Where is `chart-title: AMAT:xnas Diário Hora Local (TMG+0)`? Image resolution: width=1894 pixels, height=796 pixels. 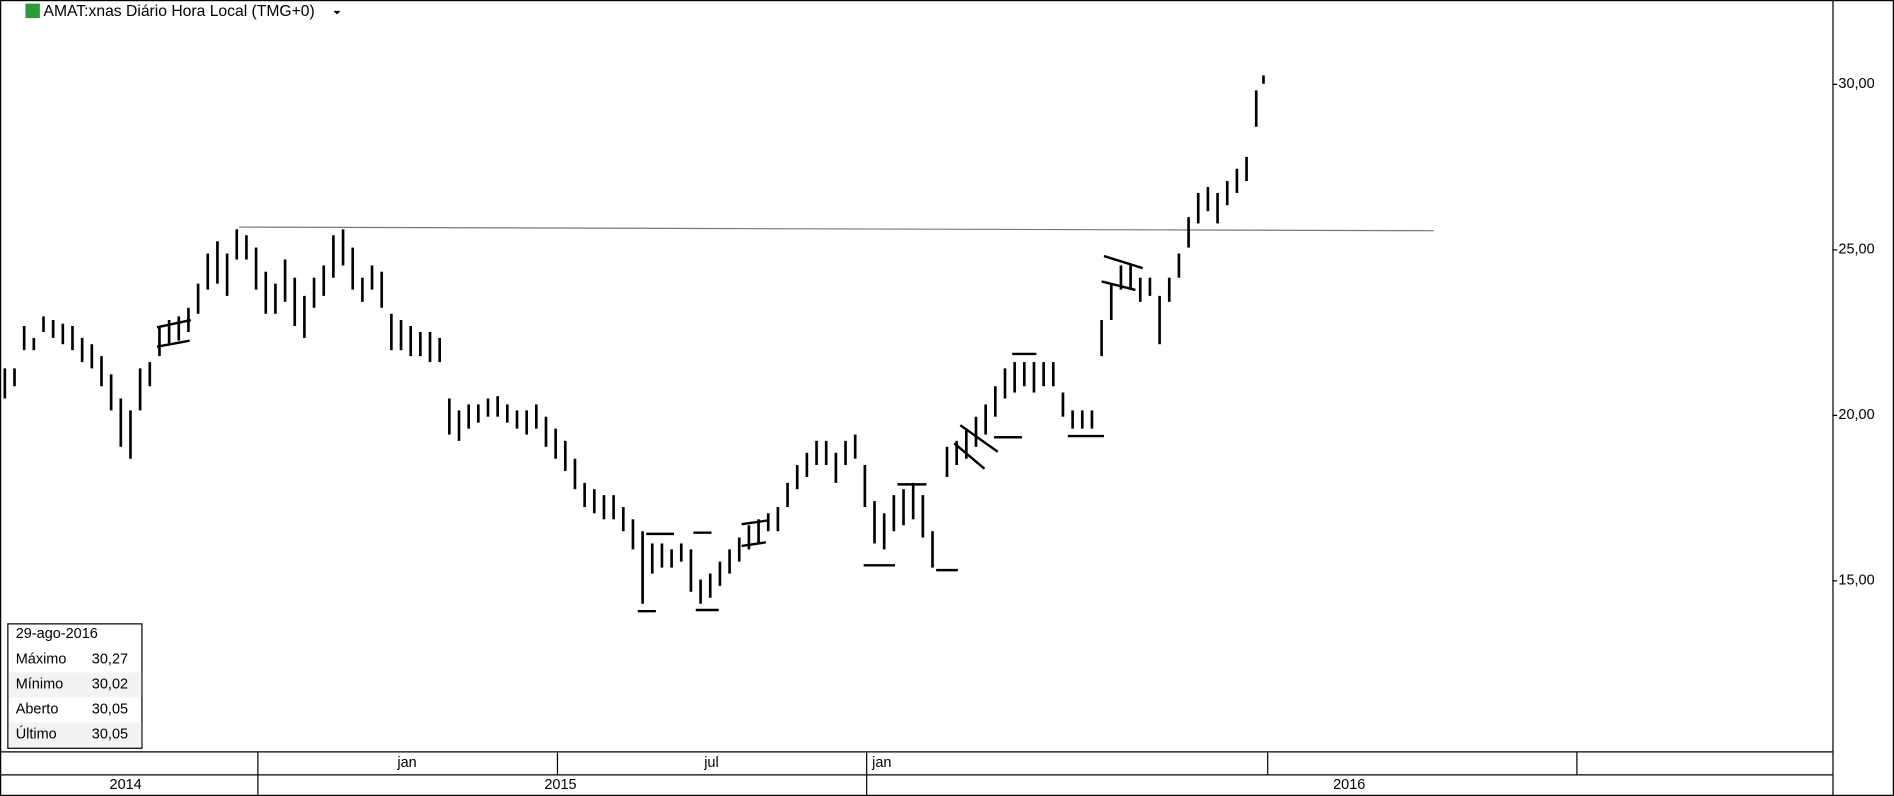 chart-title: AMAT:xnas Diário Hora Local (TMG+0) is located at coordinates (178, 11).